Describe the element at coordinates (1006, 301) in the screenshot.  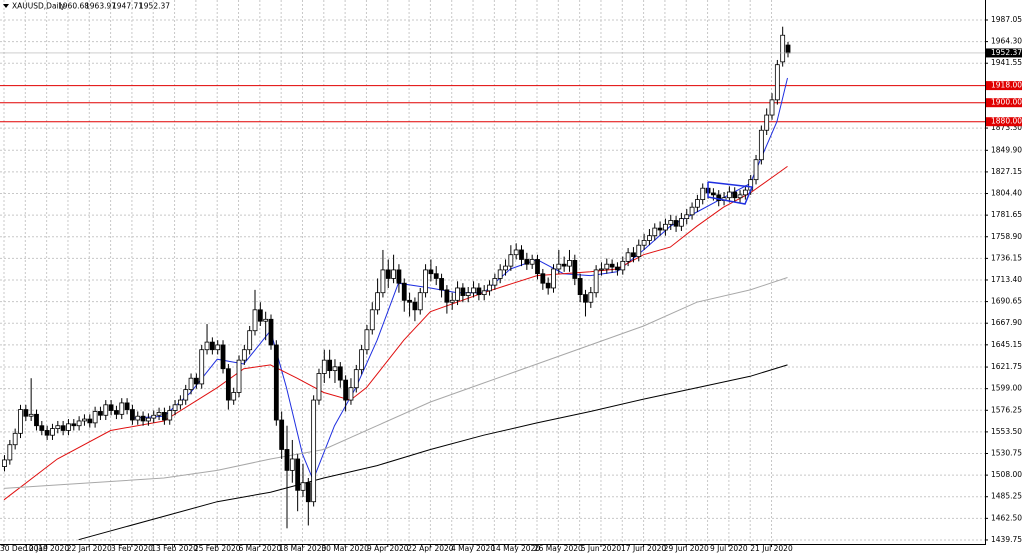
I see `y-tick-label: 1690.65` at that location.